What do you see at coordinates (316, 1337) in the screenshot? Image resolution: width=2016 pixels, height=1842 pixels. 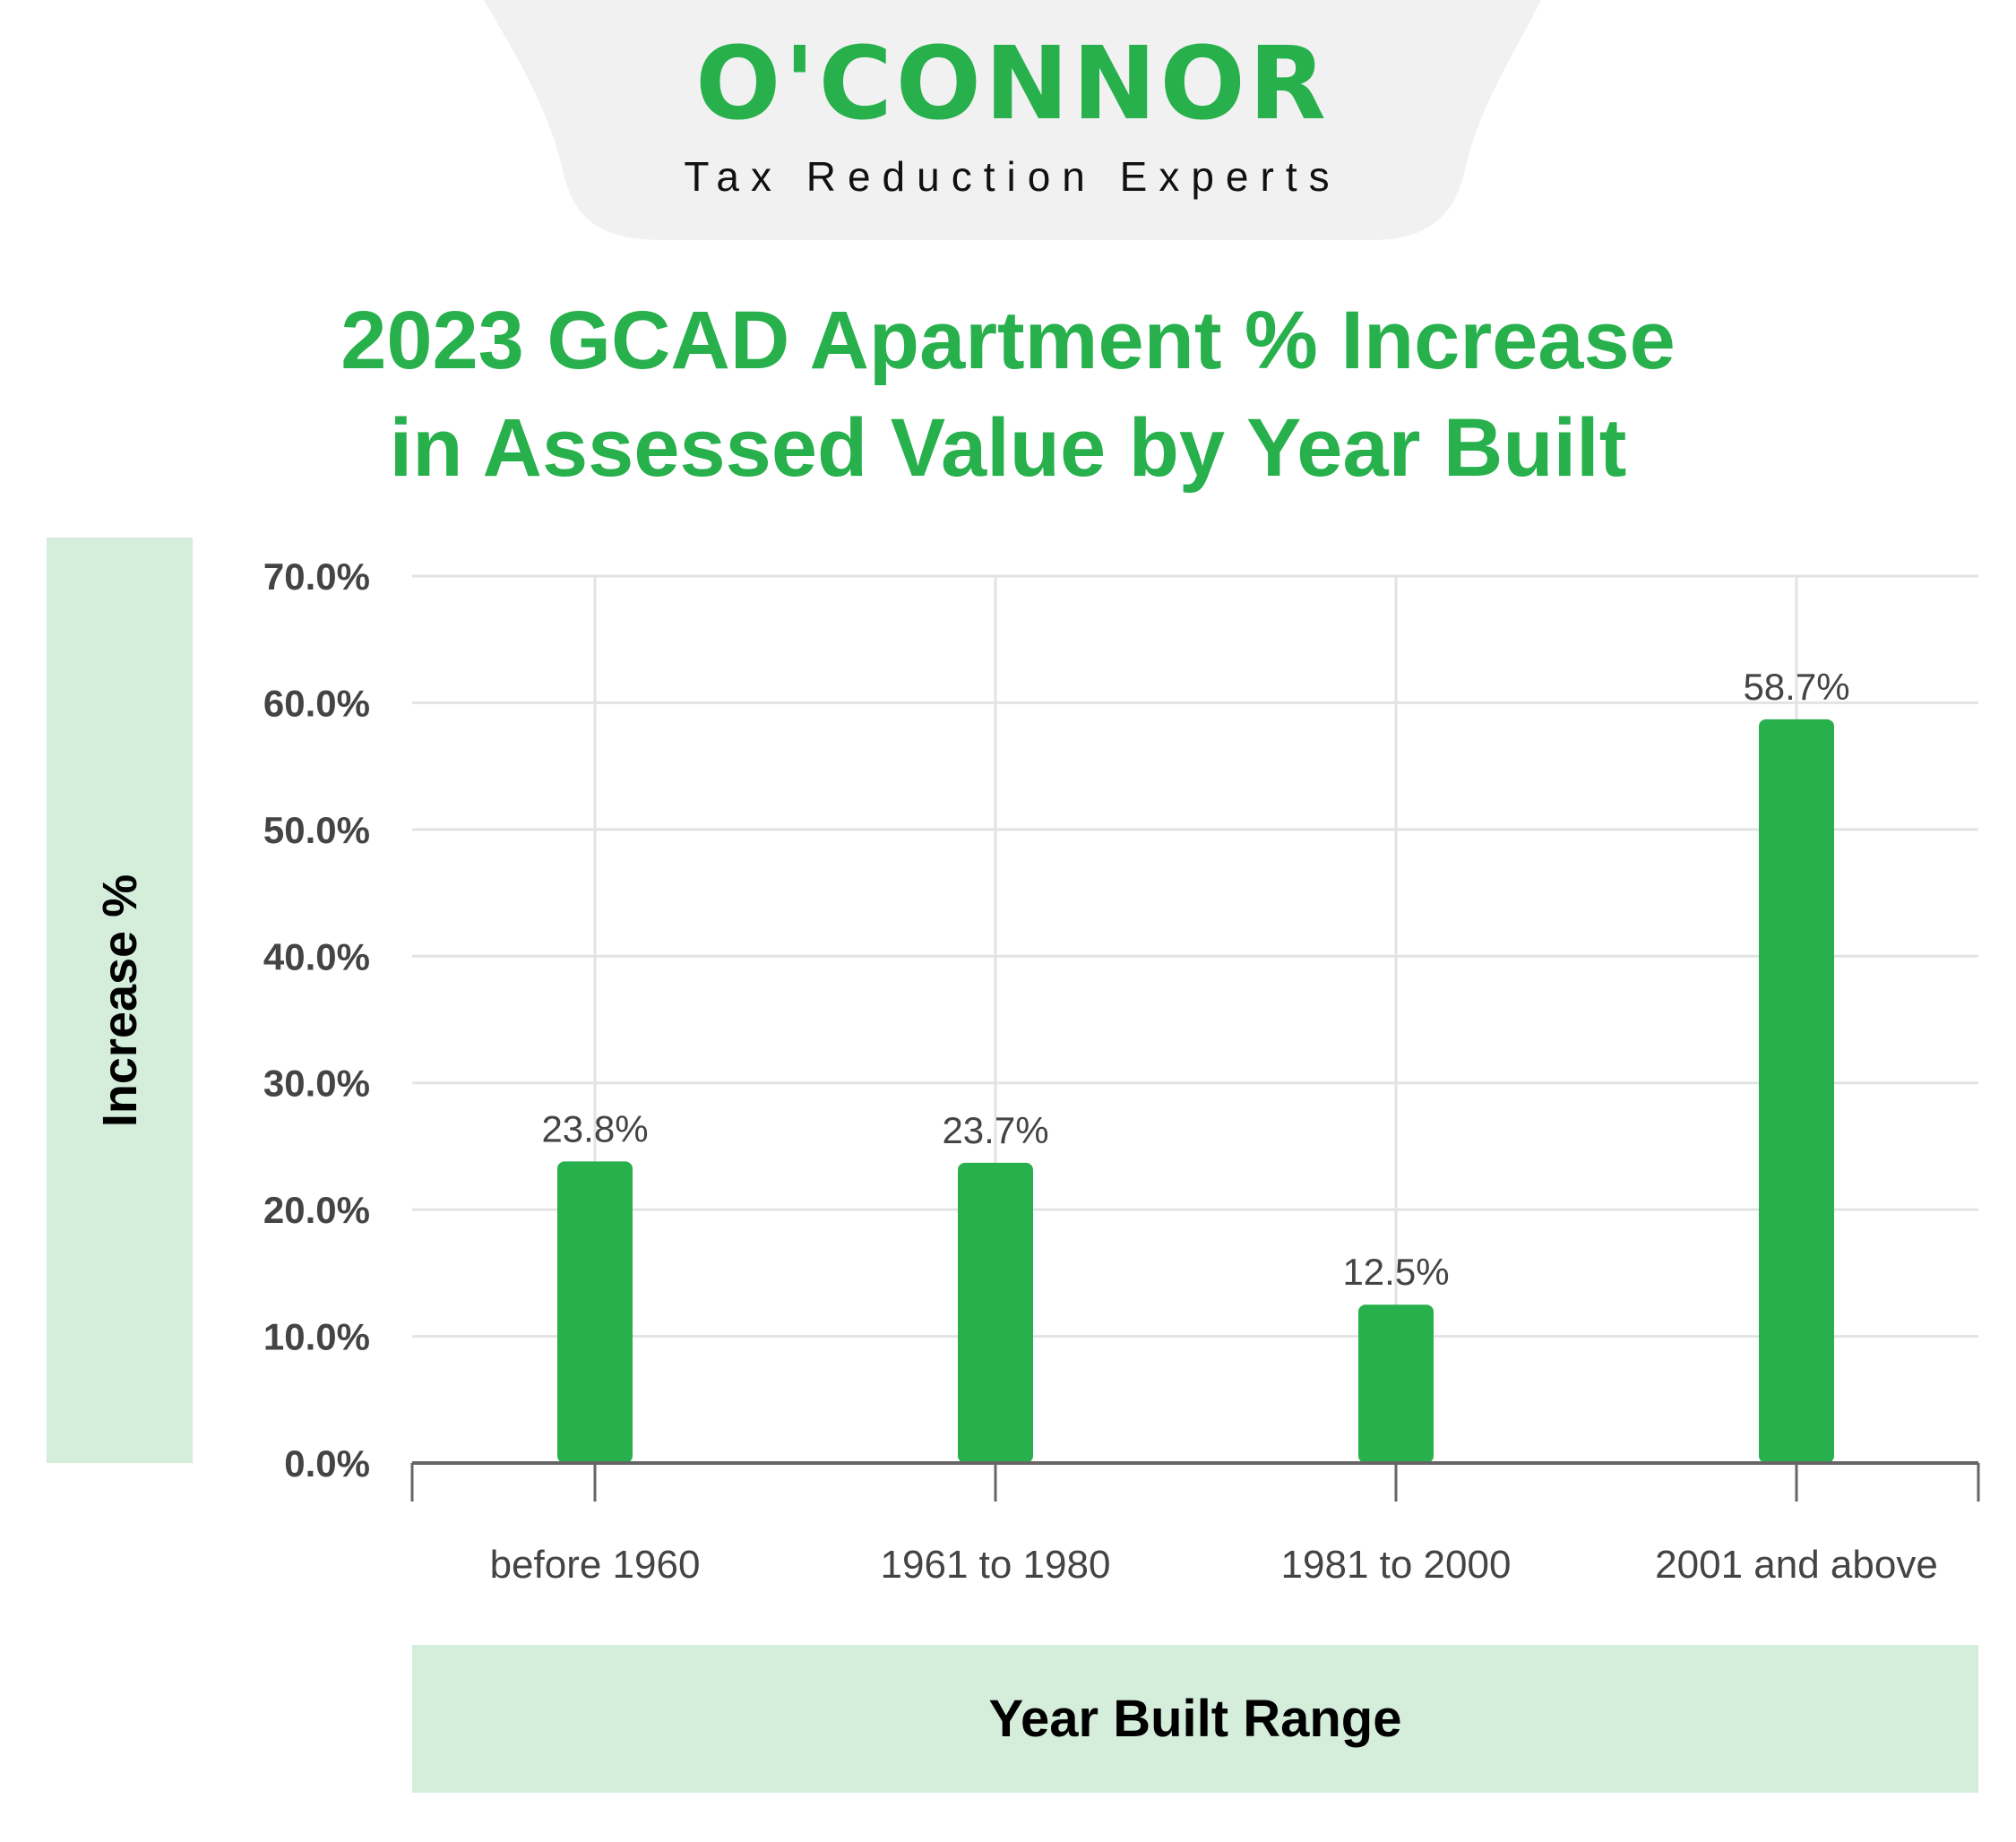 I see `y-tick-label: 10.0%` at bounding box center [316, 1337].